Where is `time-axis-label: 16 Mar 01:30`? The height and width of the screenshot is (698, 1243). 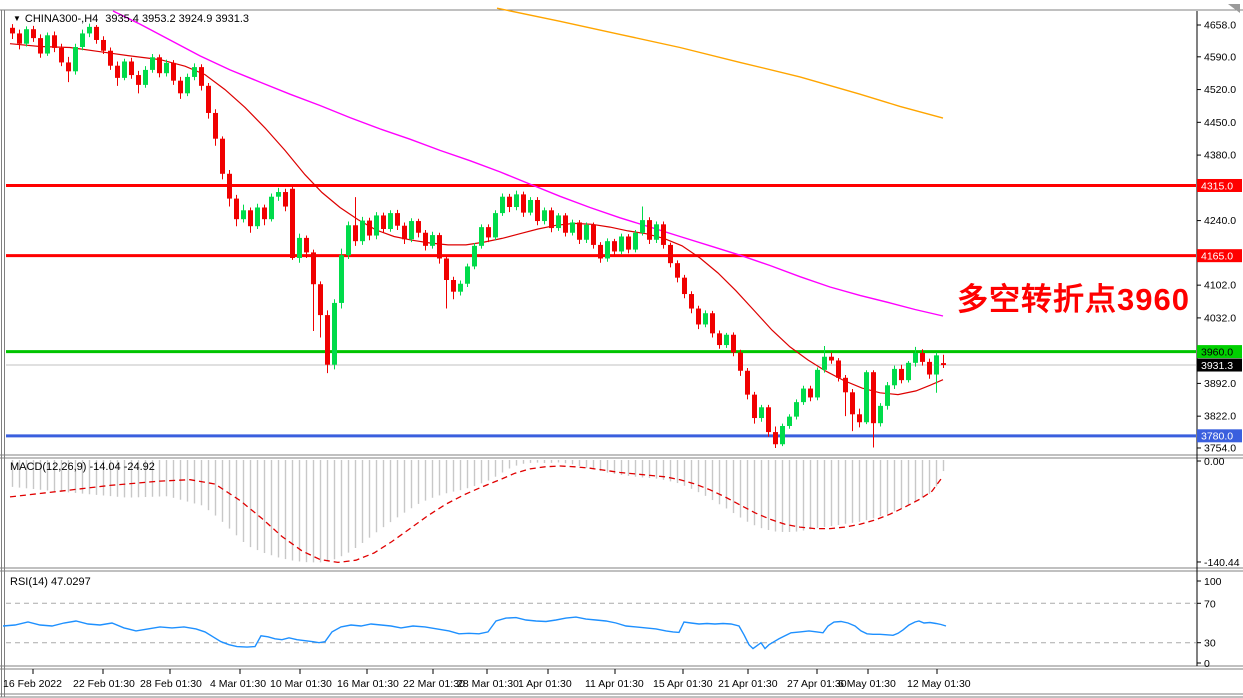 time-axis-label: 16 Mar 01:30 is located at coordinates (368, 684).